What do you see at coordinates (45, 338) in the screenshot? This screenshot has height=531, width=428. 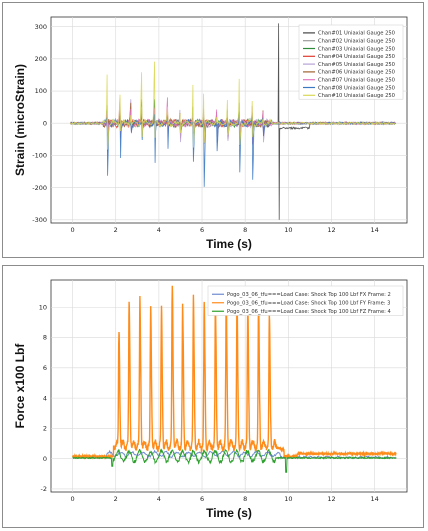 I see `force-y-tick-label: 8` at bounding box center [45, 338].